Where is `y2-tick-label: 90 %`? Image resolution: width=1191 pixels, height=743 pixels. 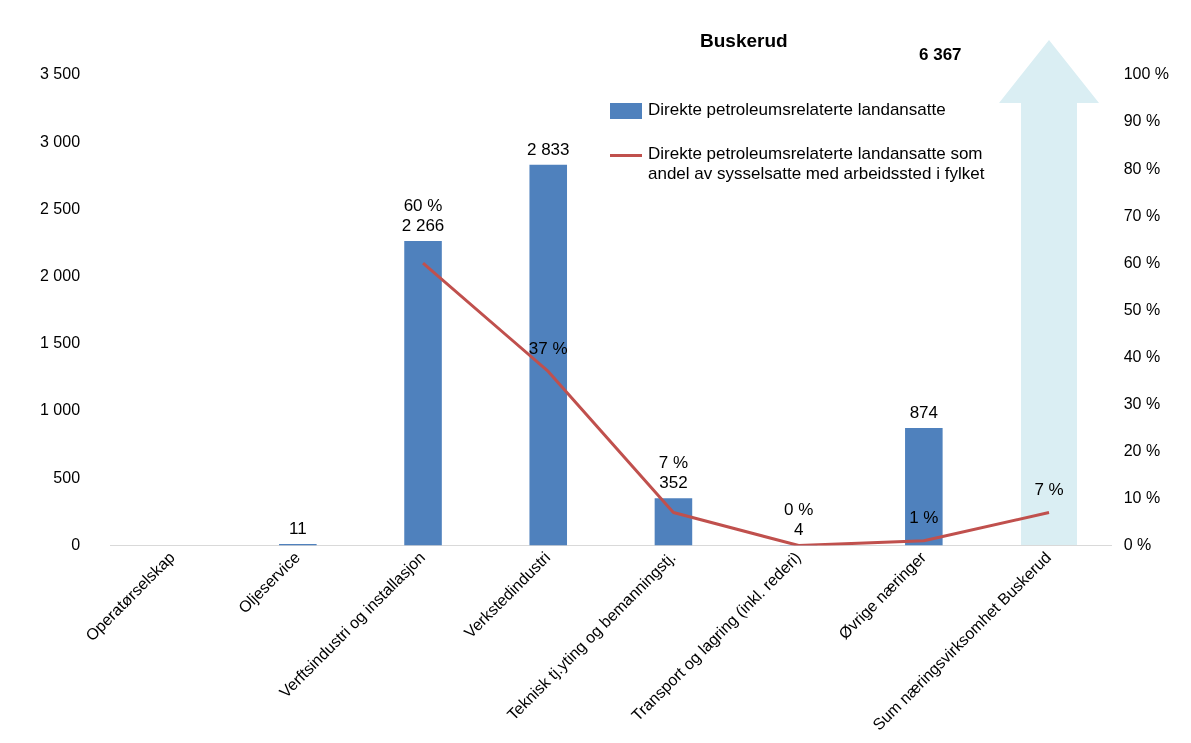 y2-tick-label: 90 % is located at coordinates (1142, 121).